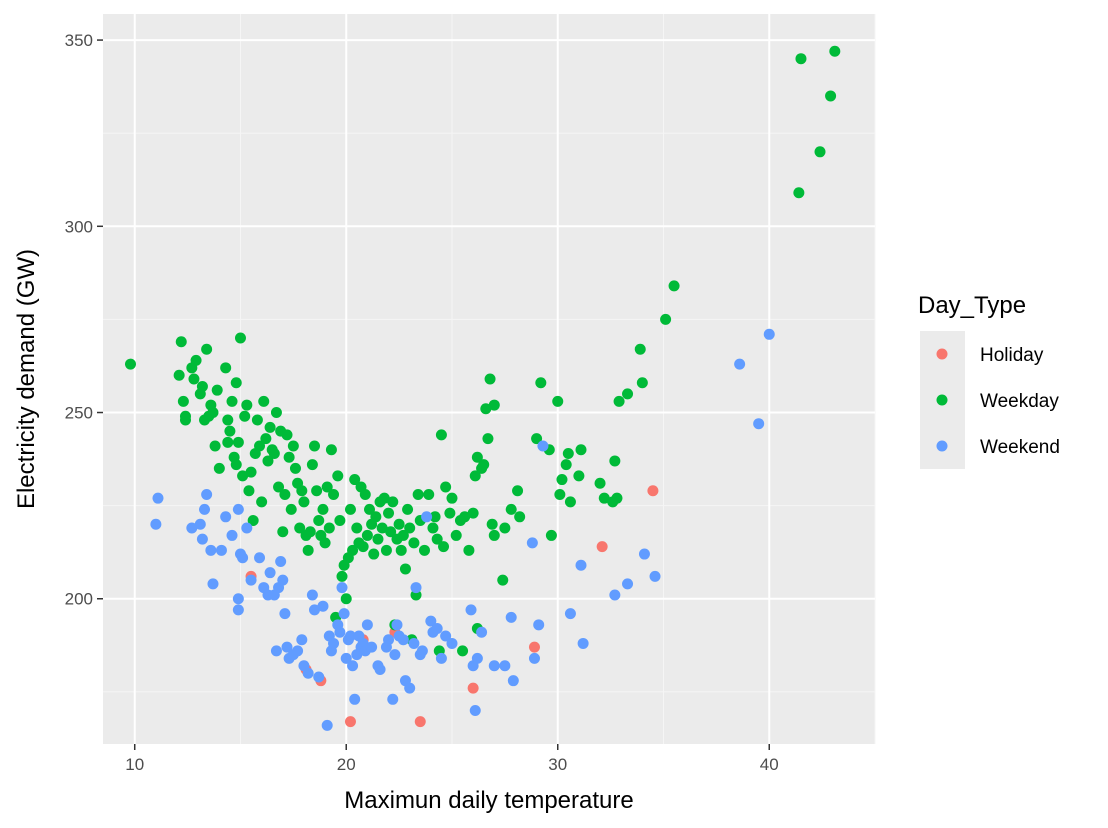  What do you see at coordinates (26, 379) in the screenshot?
I see `y-axis-title: Electricity demand (GW)` at bounding box center [26, 379].